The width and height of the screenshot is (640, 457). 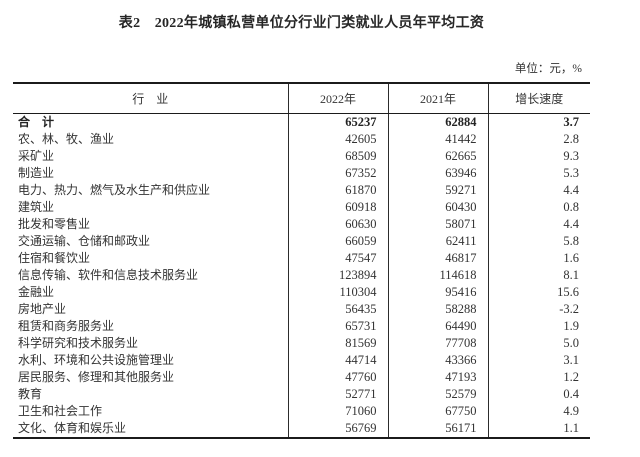 I want to click on cell-2021: 58071, so click(x=437, y=224).